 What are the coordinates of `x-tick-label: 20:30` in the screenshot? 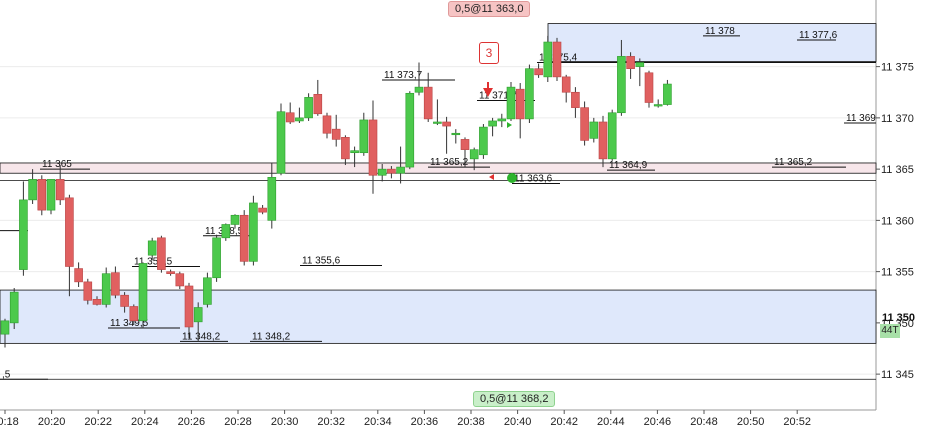 It's located at (285, 422).